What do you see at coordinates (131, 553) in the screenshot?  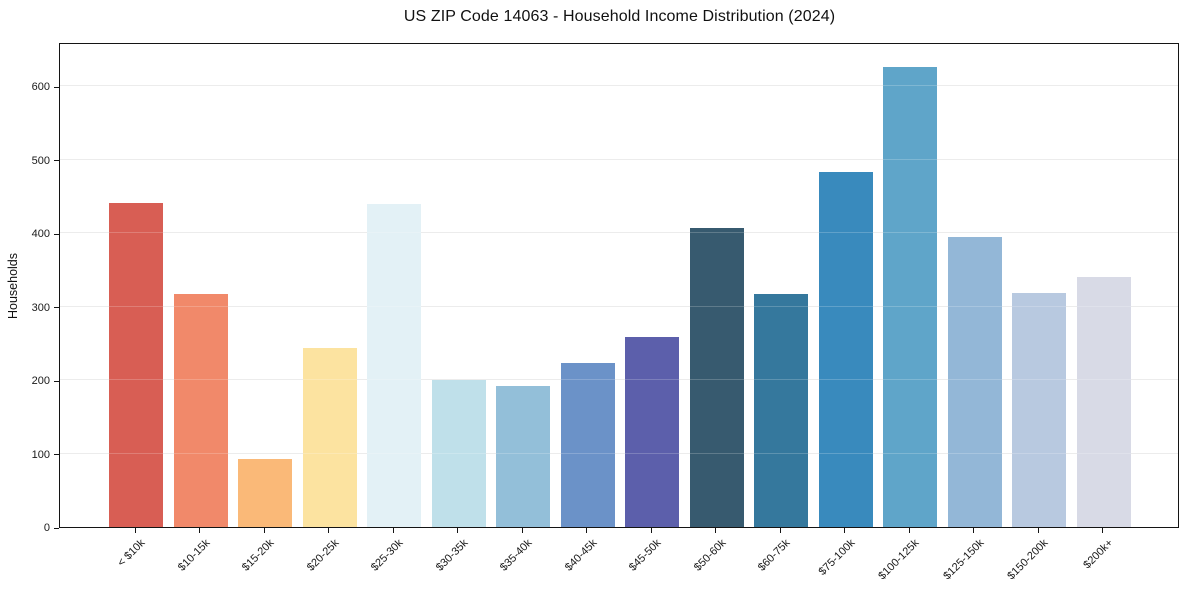 I see `x-tick-label-0: < $10k` at bounding box center [131, 553].